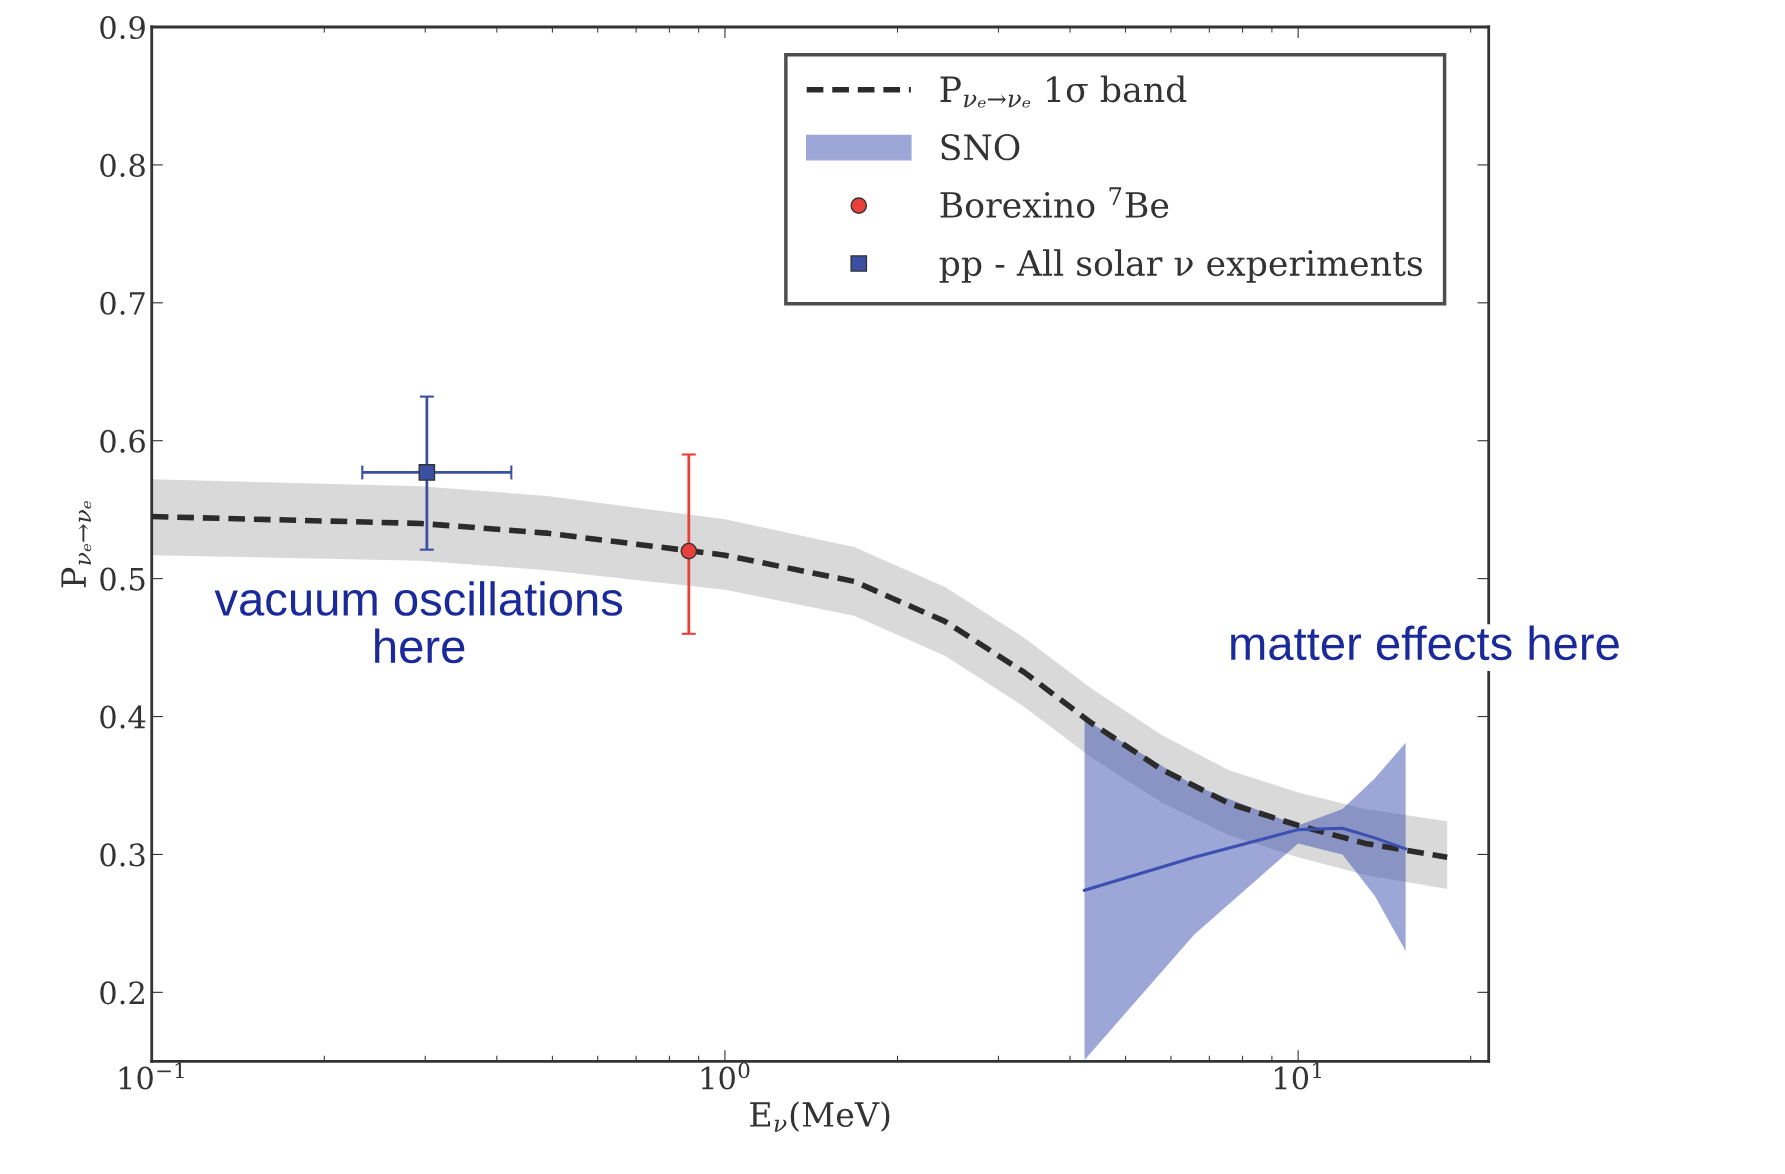  What do you see at coordinates (122, 441) in the screenshot?
I see `y-tick-label: 0.6` at bounding box center [122, 441].